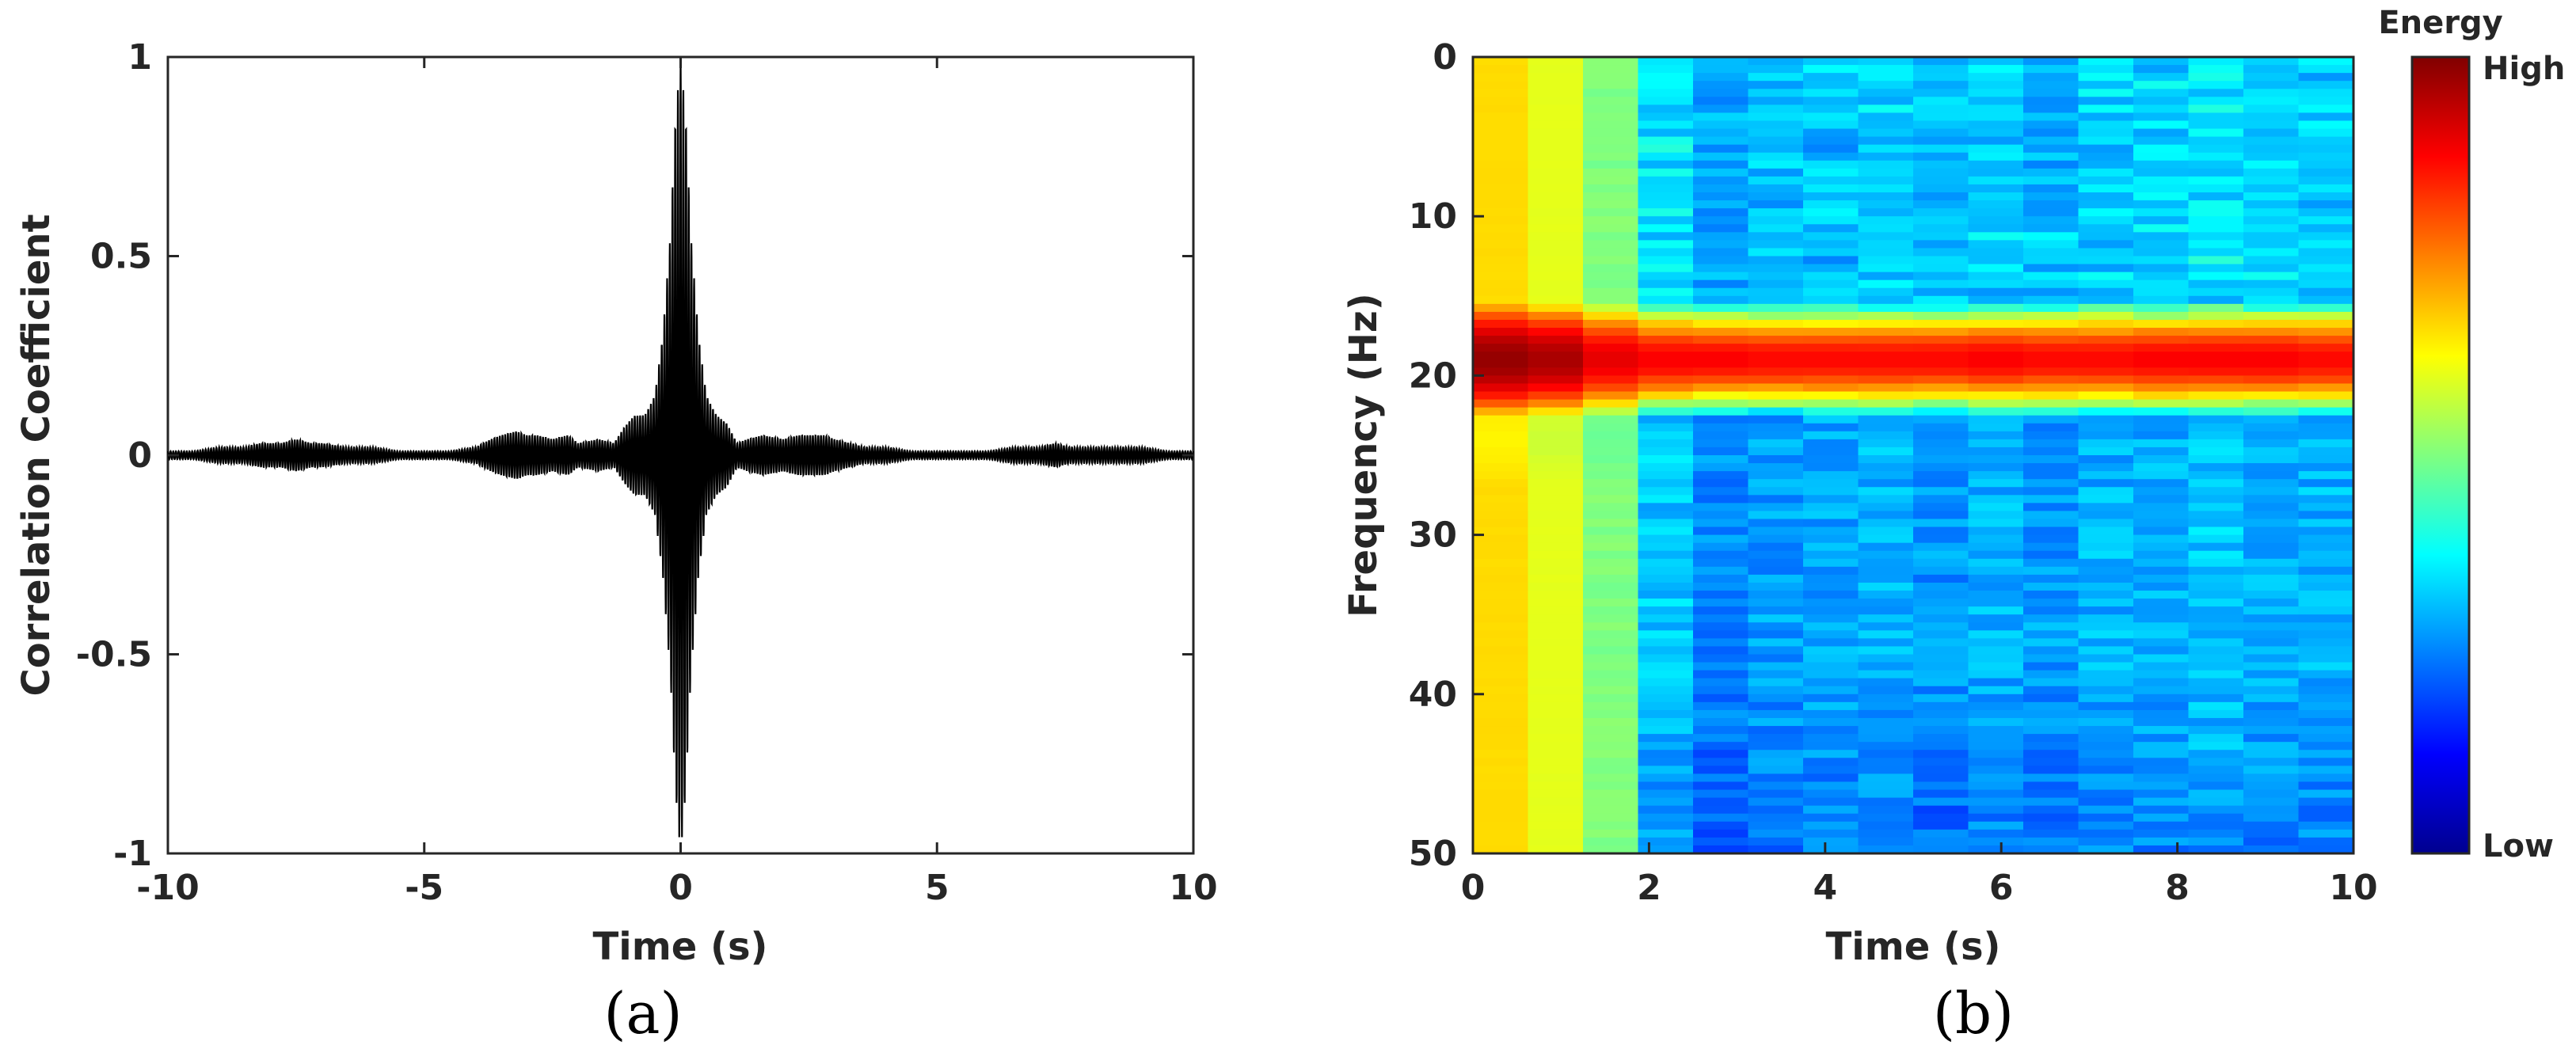 Image resolution: width=2576 pixels, height=1045 pixels. I want to click on panel-b-y-tick-label: 40, so click(1433, 694).